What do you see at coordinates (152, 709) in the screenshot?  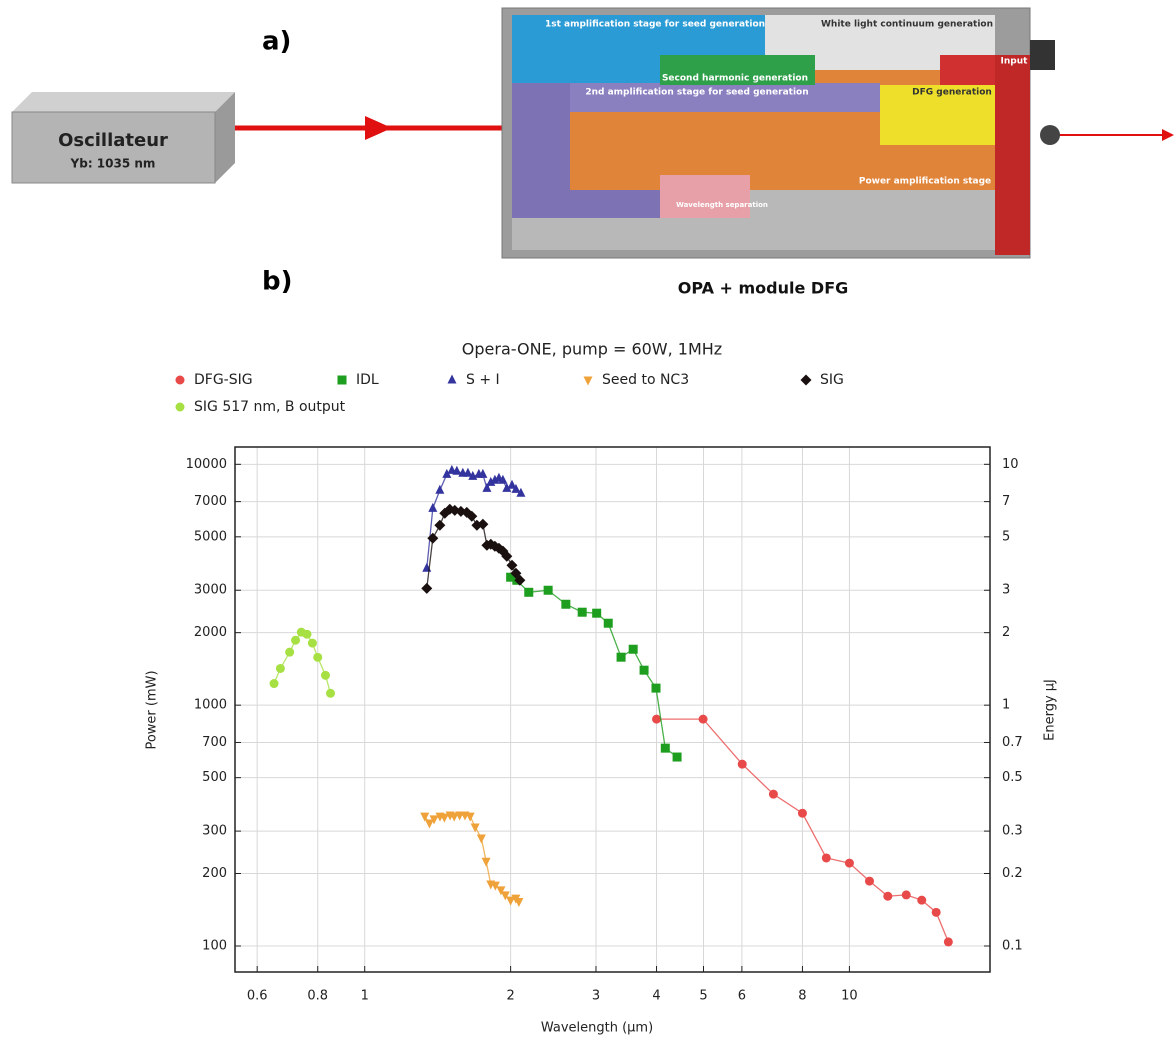 I see `y-axis-label: Power (mW)` at bounding box center [152, 709].